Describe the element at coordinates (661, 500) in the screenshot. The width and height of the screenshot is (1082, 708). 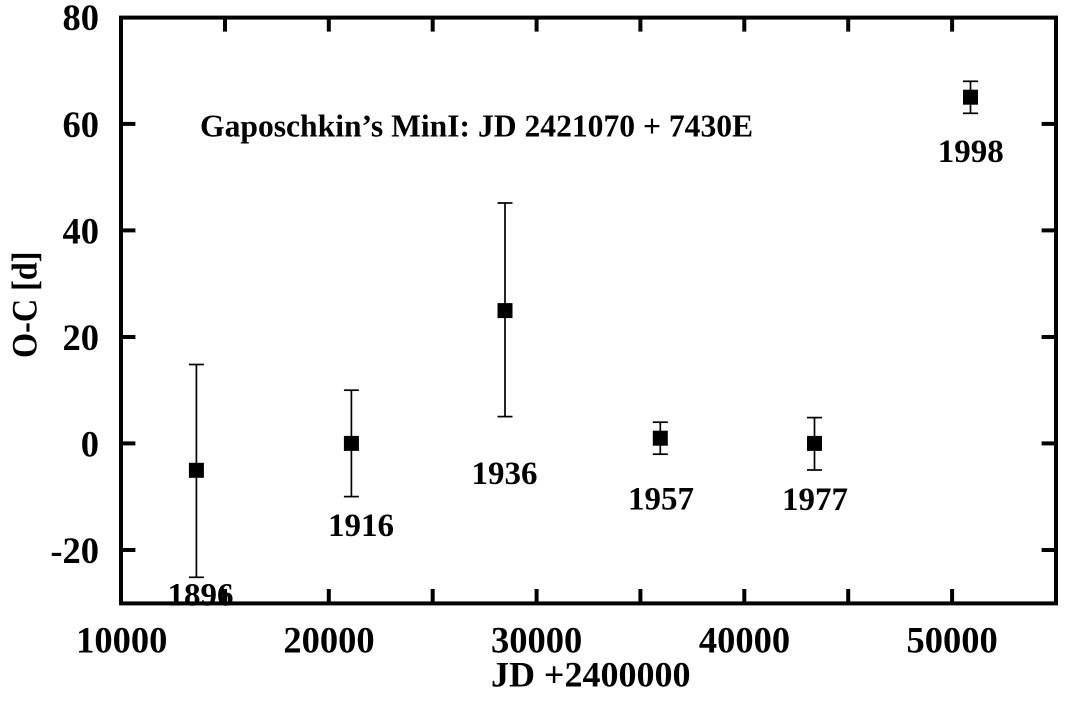
I see `svg-text: 1957` at that location.